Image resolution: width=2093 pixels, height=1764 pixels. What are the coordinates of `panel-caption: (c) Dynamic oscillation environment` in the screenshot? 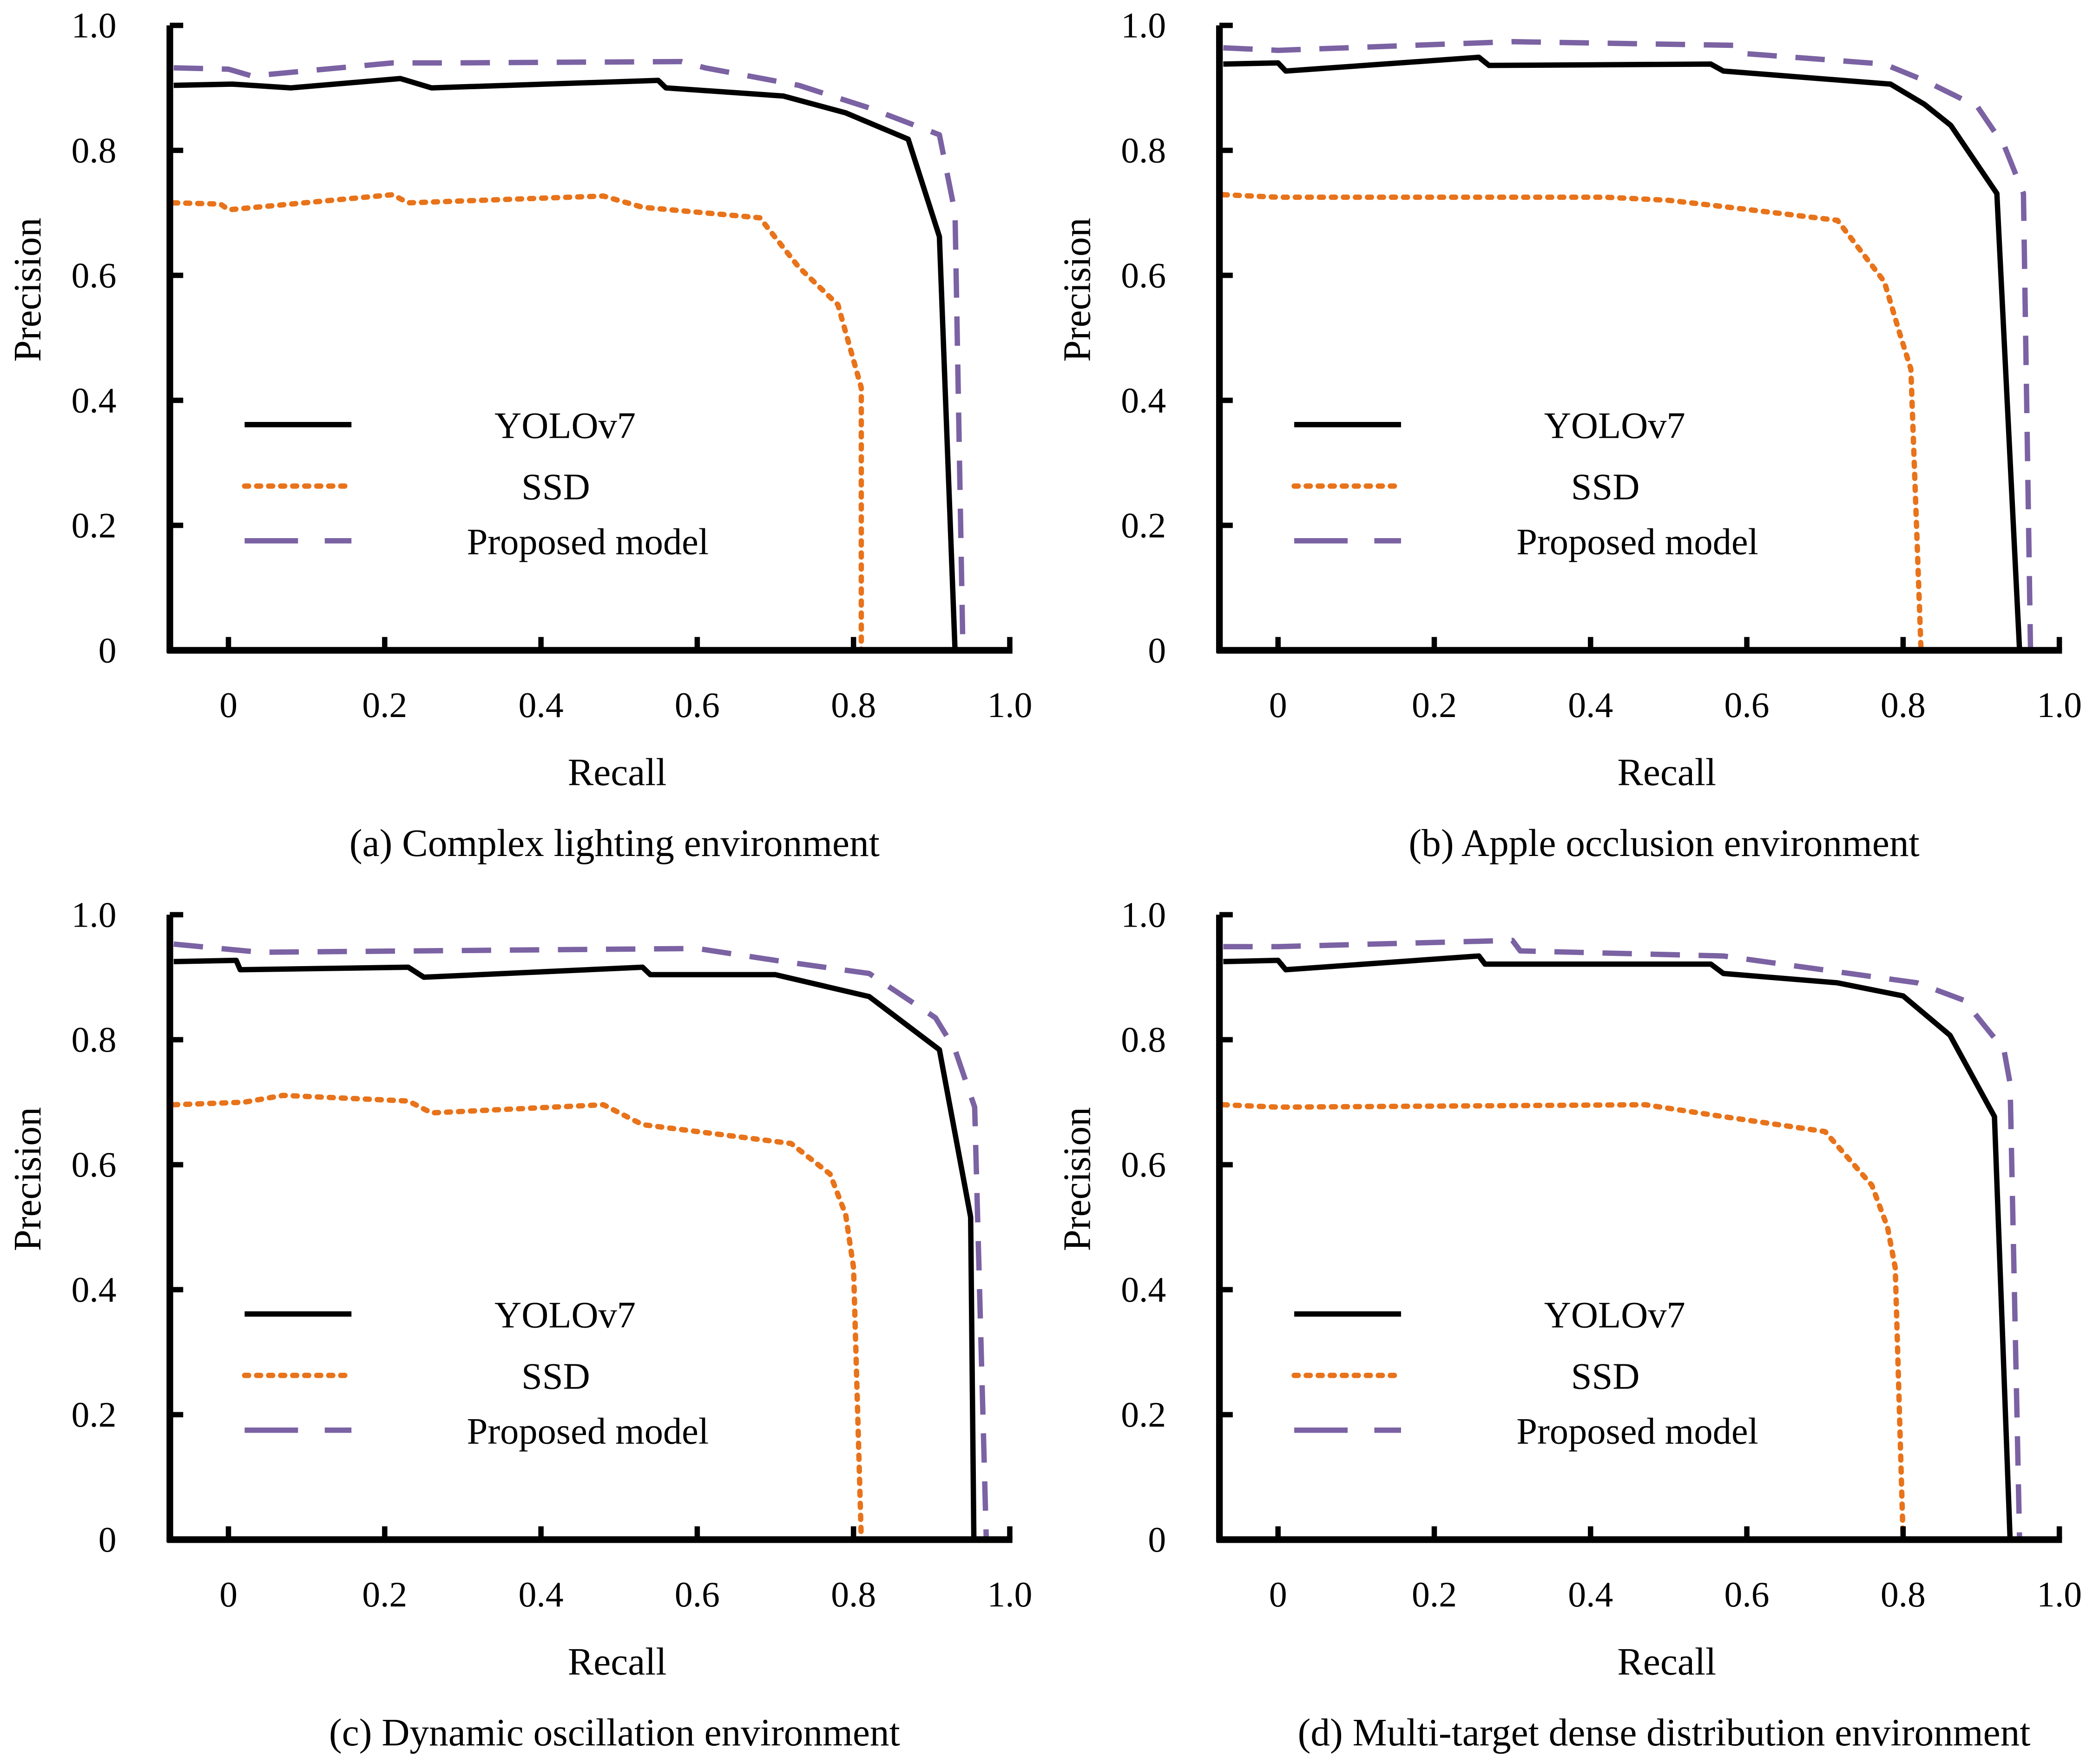 It's located at (614, 1732).